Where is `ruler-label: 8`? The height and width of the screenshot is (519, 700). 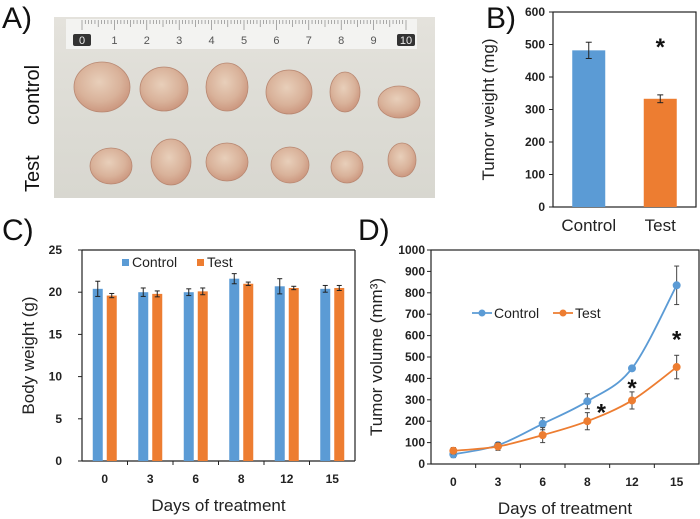 ruler-label: 8 is located at coordinates (341, 41).